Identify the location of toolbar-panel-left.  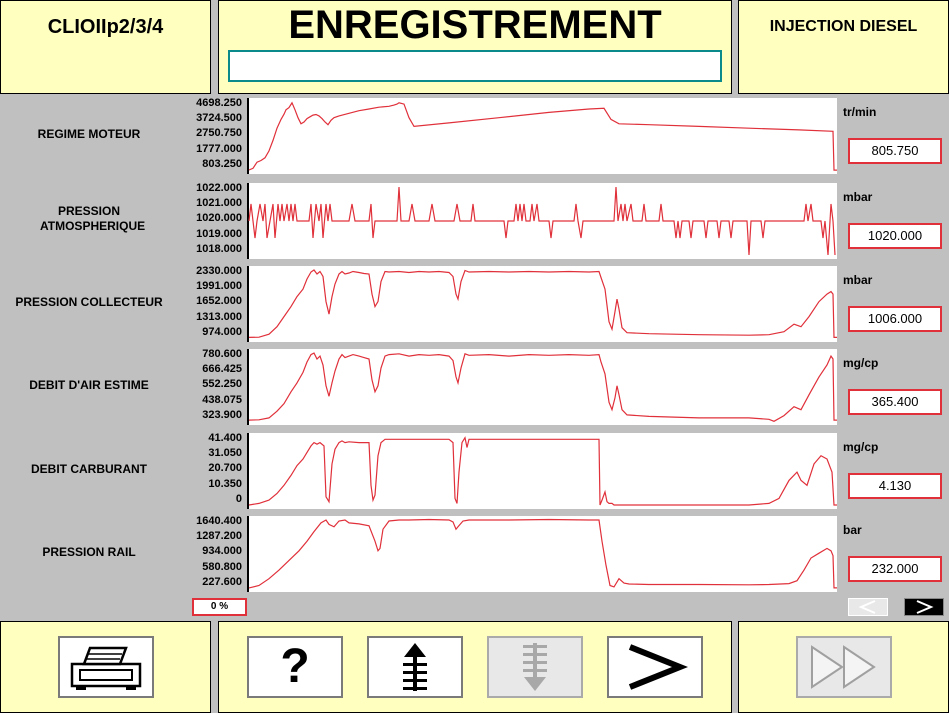
(105, 667).